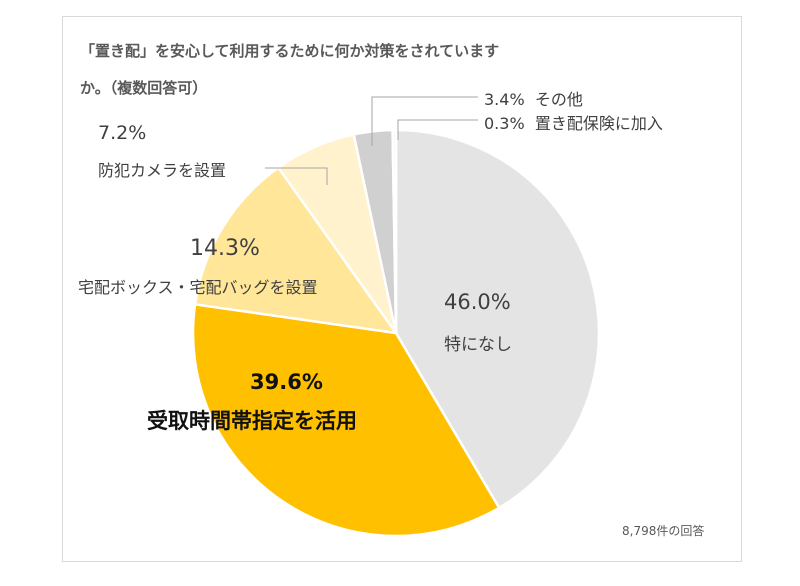  What do you see at coordinates (533, 99) in the screenshot?
I see `data-label-other: 3.4% その他` at bounding box center [533, 99].